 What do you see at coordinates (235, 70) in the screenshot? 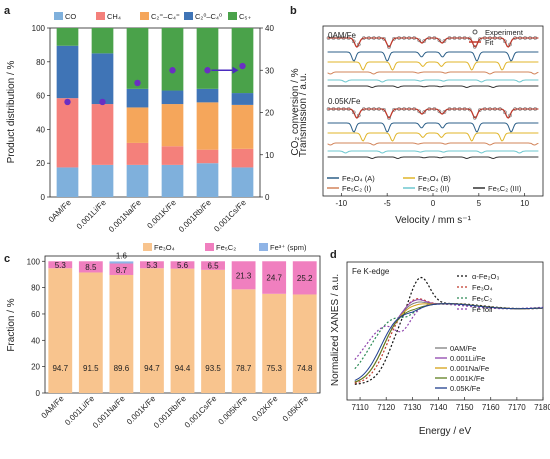
I see `arrow-head` at bounding box center [235, 70].